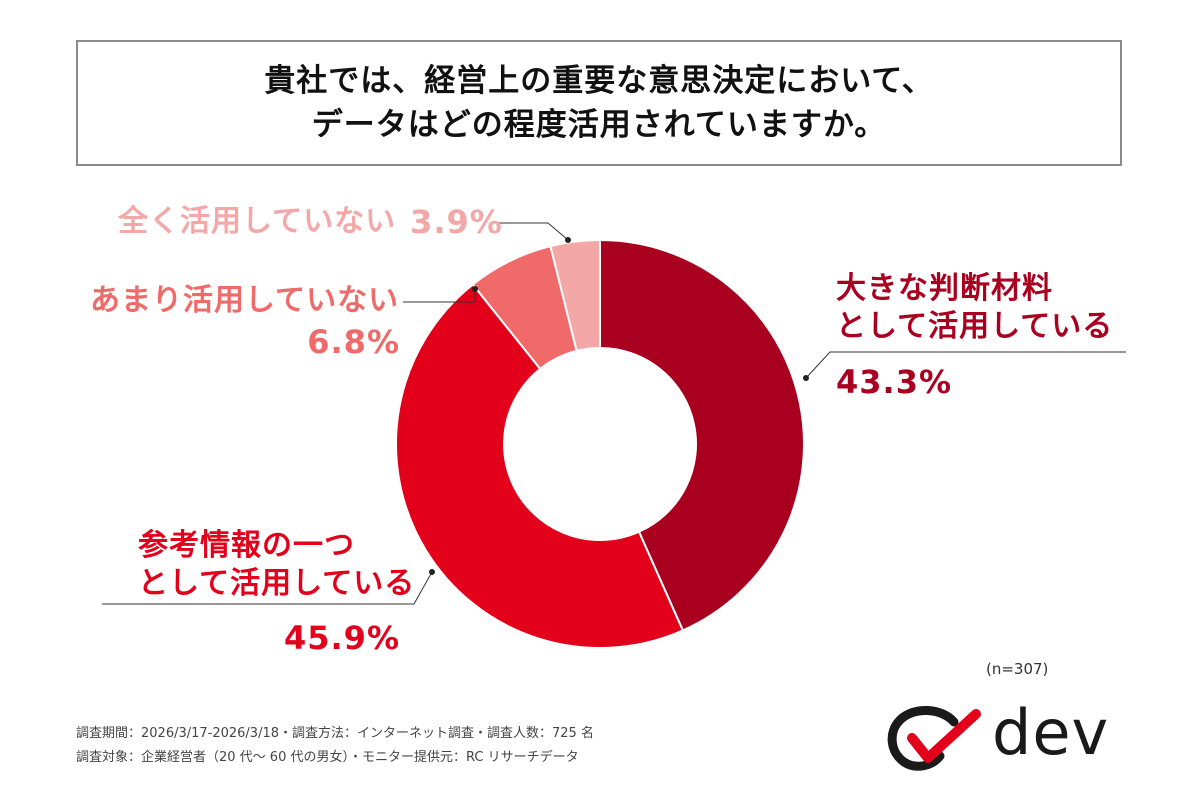  I want to click on leader-reference, so click(267, 588).